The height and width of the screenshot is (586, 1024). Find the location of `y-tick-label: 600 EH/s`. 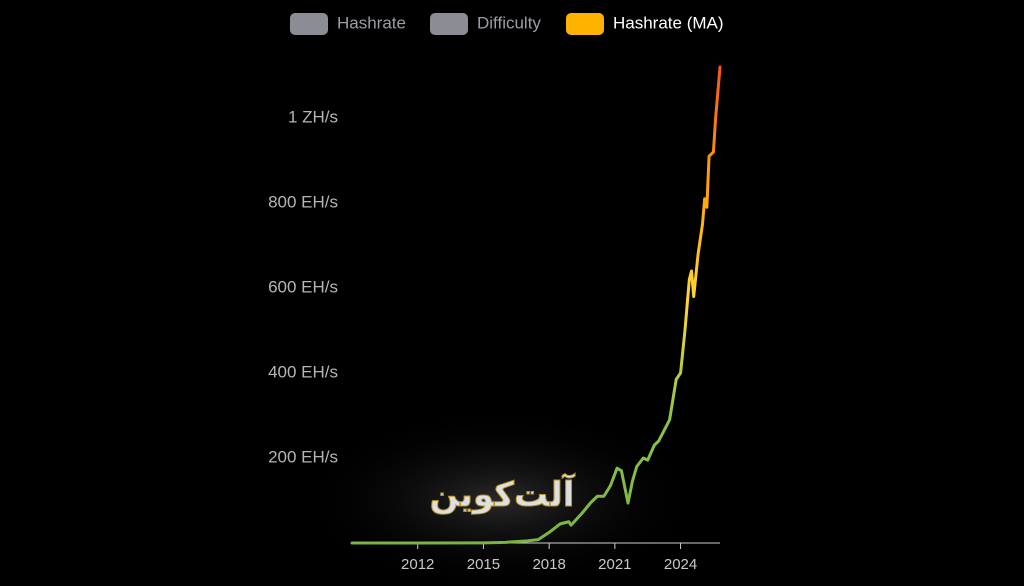

y-tick-label: 600 EH/s is located at coordinates (303, 286).